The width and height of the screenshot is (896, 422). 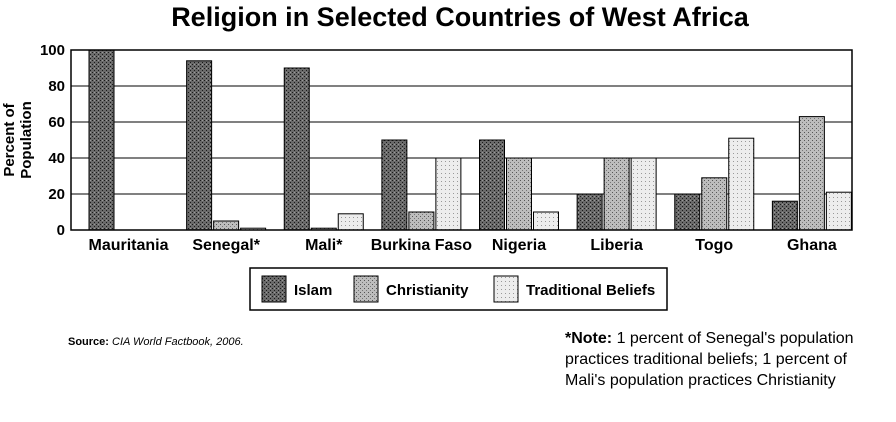 I want to click on y-axis-label-line: Population, so click(x=26, y=140).